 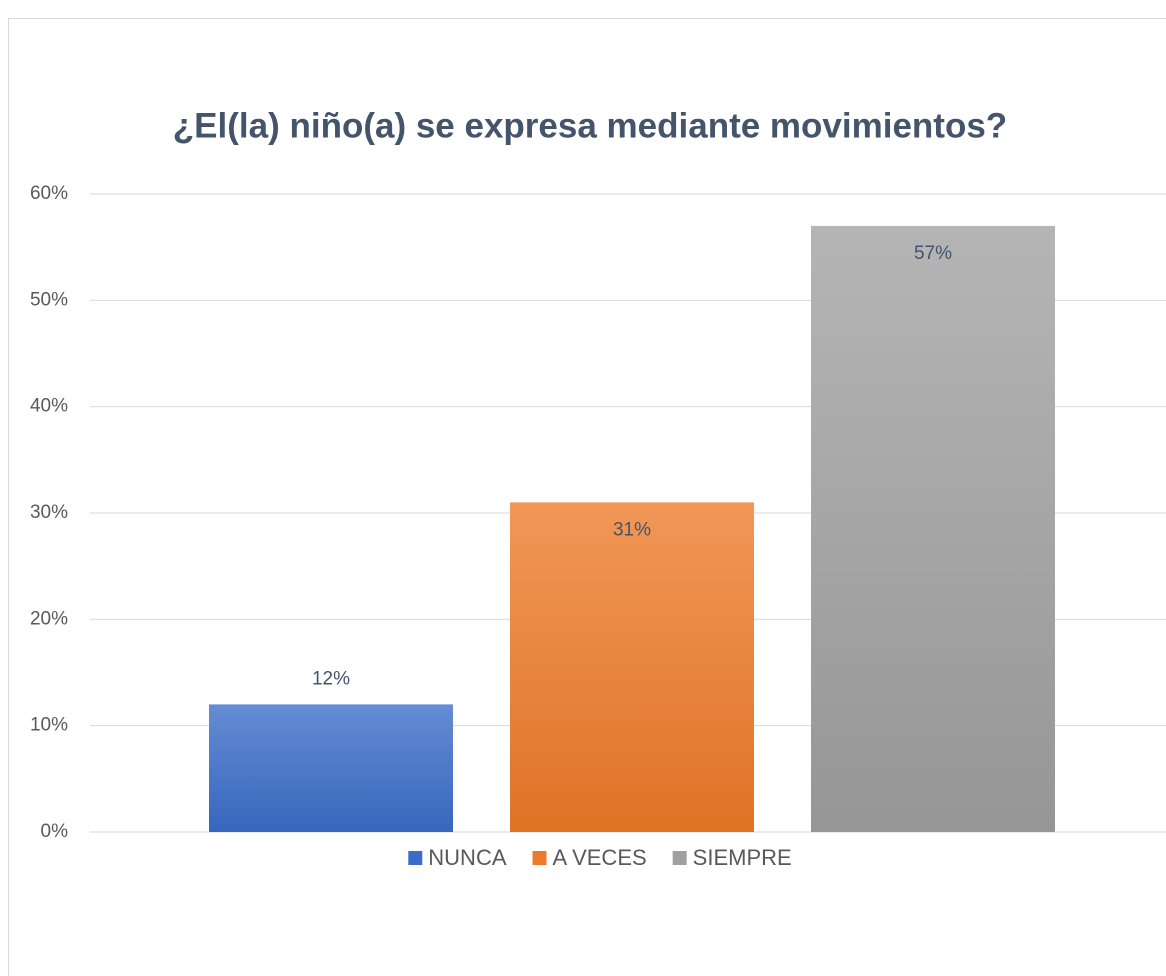 I want to click on data-label: 12%, so click(x=331, y=678).